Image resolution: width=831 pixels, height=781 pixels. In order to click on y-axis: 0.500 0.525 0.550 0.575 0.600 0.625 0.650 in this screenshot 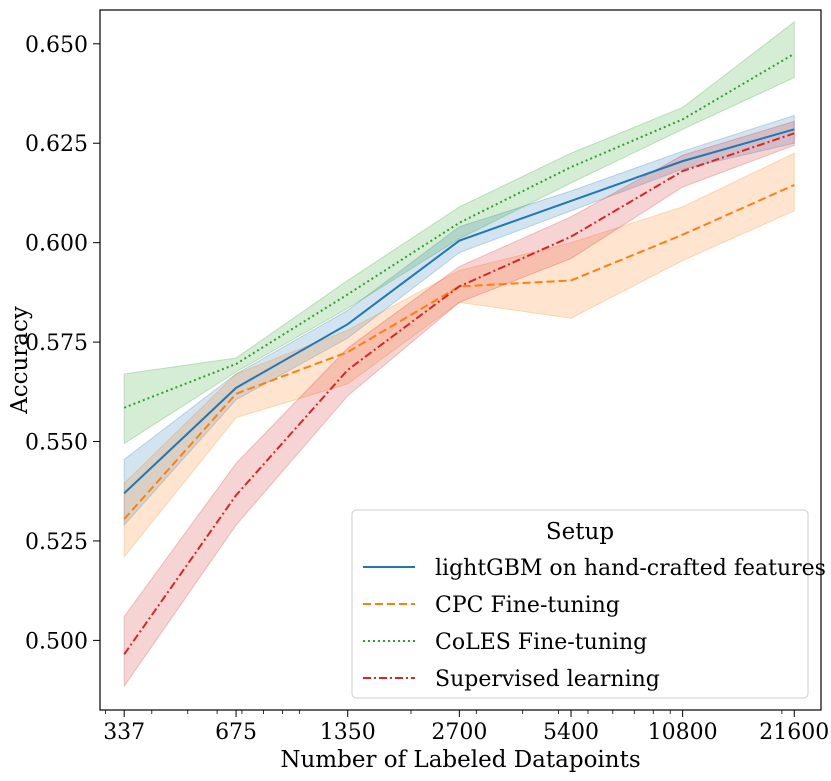, I will do `click(62, 343)`.